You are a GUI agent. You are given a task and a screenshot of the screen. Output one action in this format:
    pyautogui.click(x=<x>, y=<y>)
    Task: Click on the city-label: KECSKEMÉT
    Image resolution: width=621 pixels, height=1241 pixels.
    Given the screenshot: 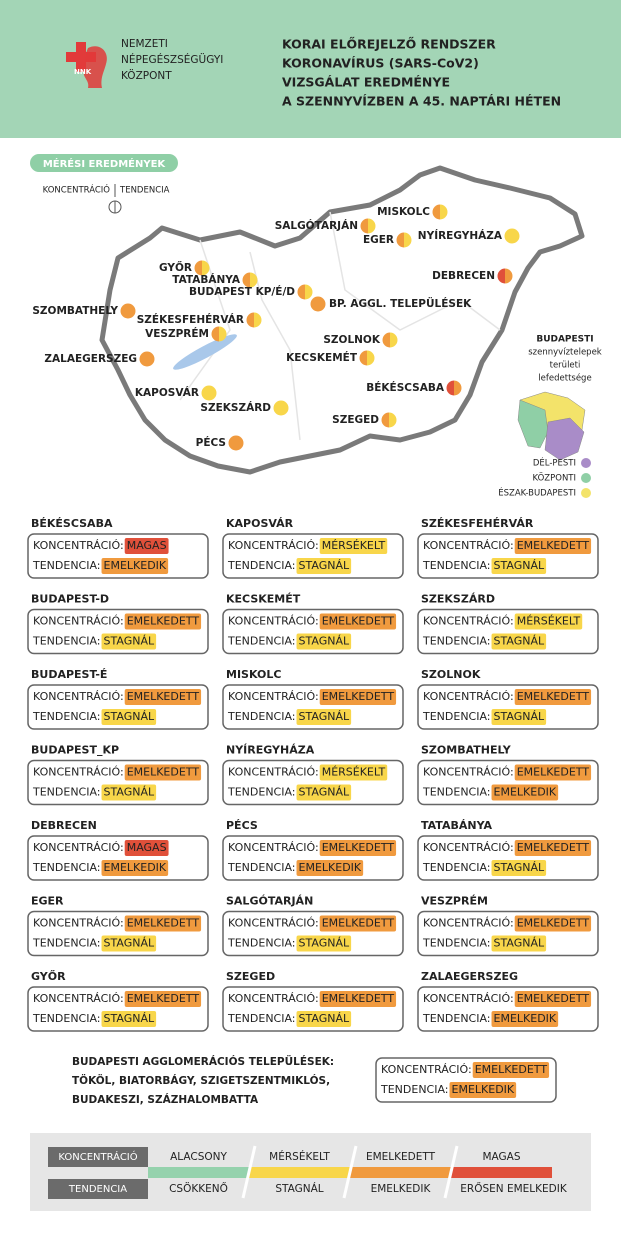 What is the action you would take?
    pyautogui.click(x=322, y=357)
    